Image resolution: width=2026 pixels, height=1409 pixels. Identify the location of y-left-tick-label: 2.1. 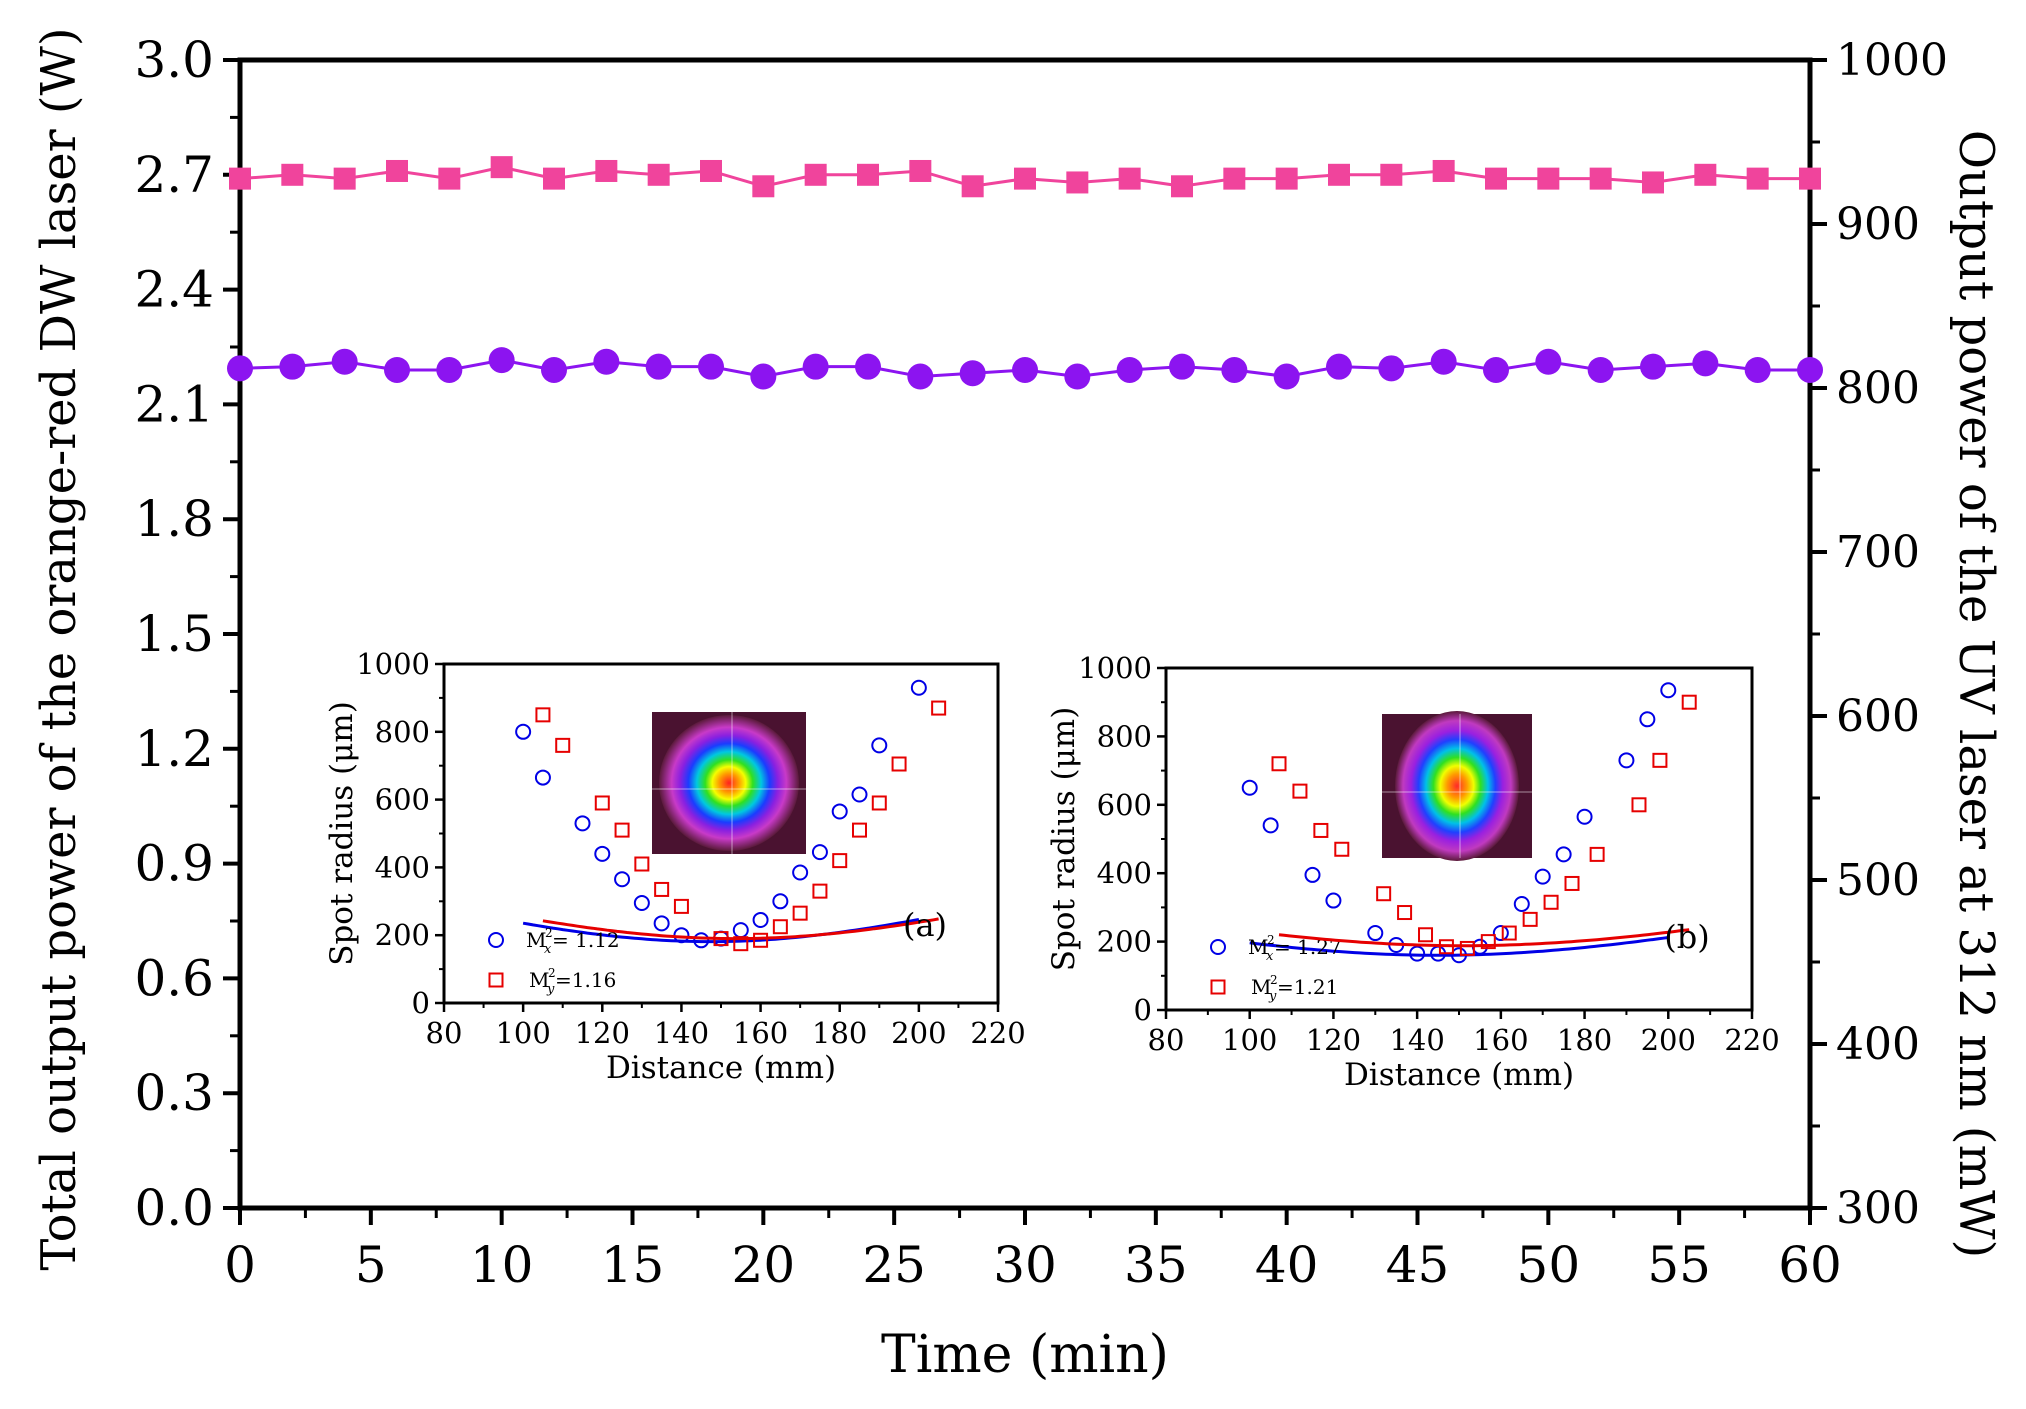
(174, 404).